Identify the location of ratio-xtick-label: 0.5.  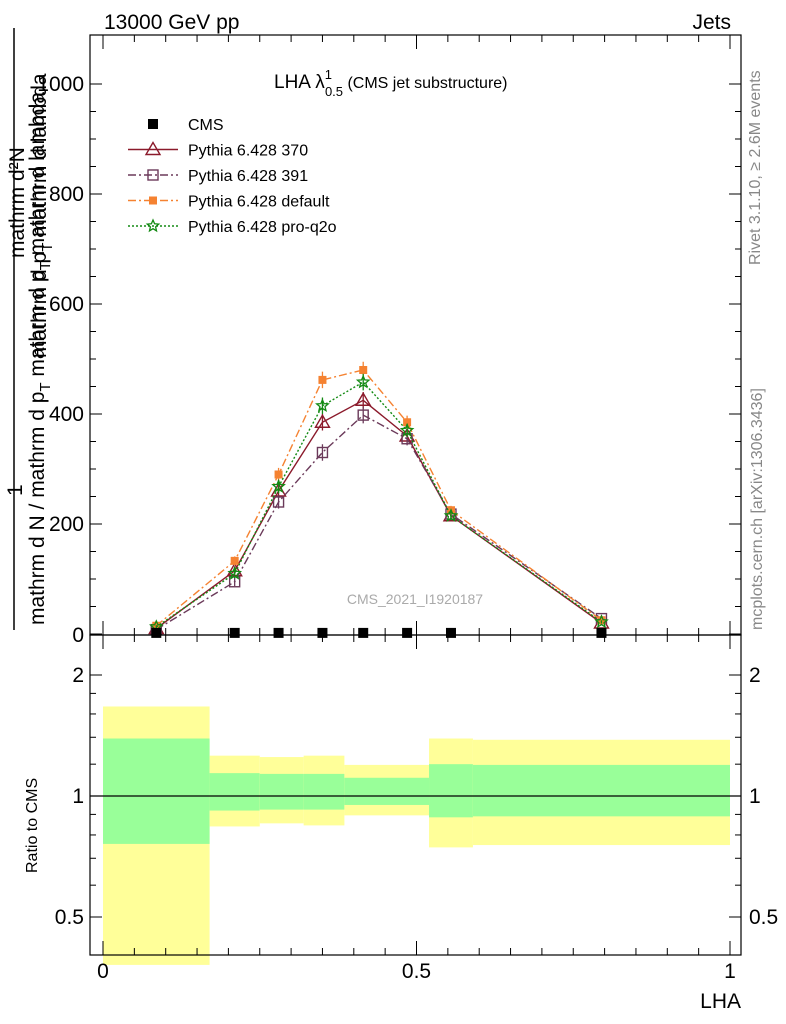
(416, 971).